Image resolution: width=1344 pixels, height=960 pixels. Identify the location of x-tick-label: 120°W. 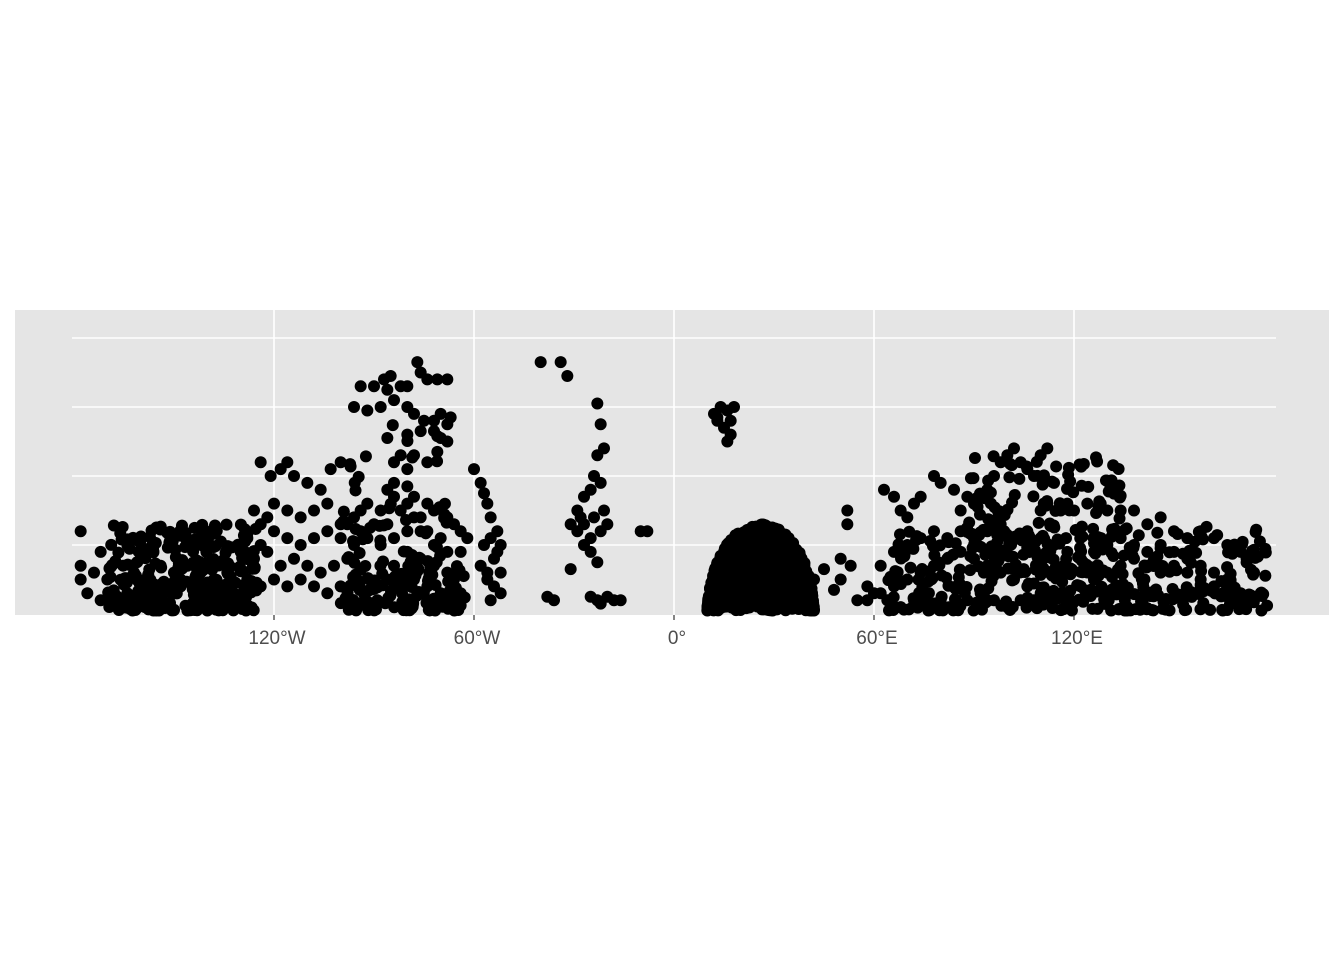
(276, 638).